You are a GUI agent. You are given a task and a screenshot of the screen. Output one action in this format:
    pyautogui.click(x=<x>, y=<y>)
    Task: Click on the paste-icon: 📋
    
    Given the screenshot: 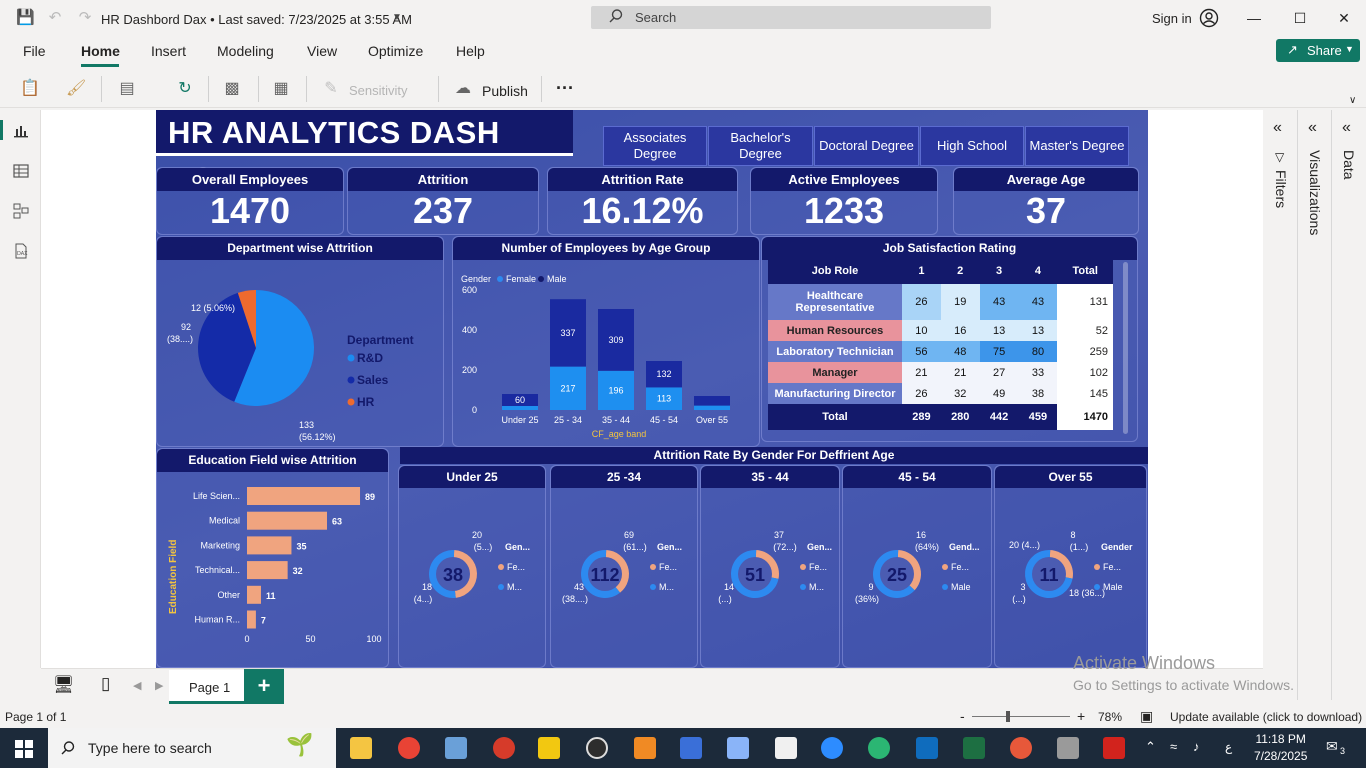 What is the action you would take?
    pyautogui.click(x=30, y=88)
    